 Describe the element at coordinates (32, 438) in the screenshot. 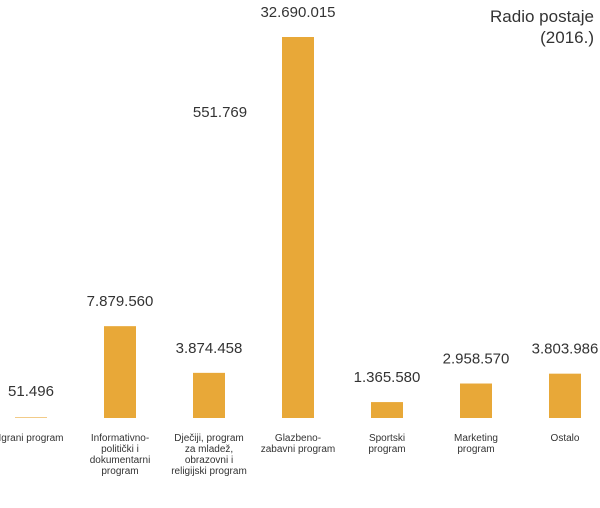

I see `x-tick-label: Igrani program` at that location.